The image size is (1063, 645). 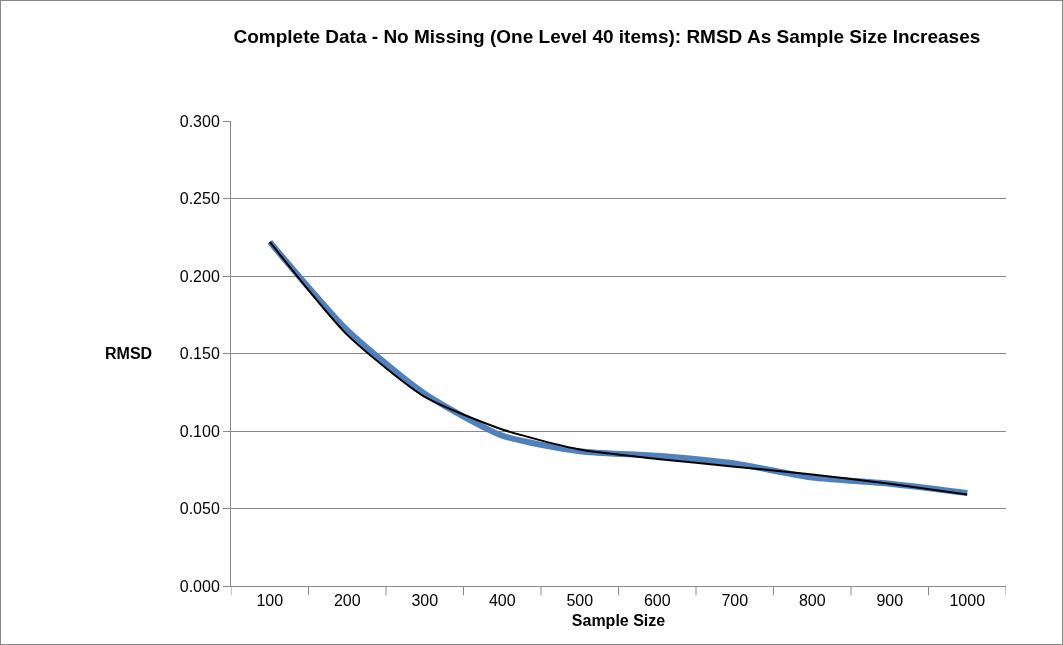 What do you see at coordinates (199, 586) in the screenshot?
I see `y-tick-label: 0.000` at bounding box center [199, 586].